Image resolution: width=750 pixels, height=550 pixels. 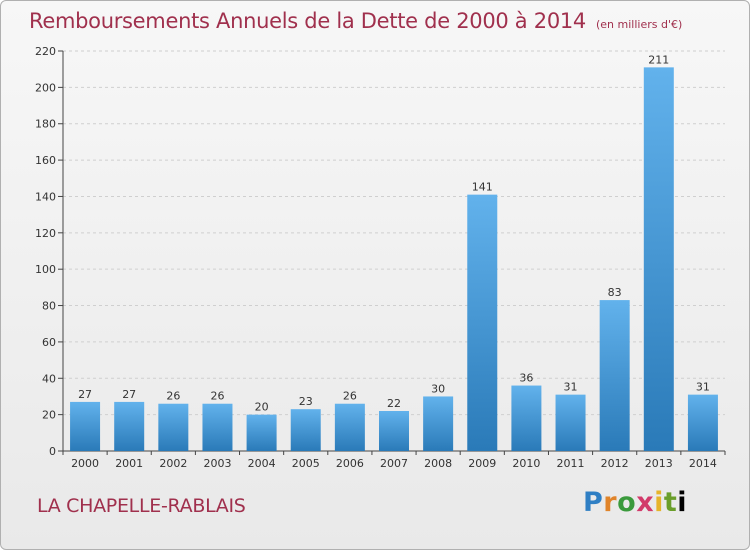 I want to click on bar-2013, so click(x=658, y=259).